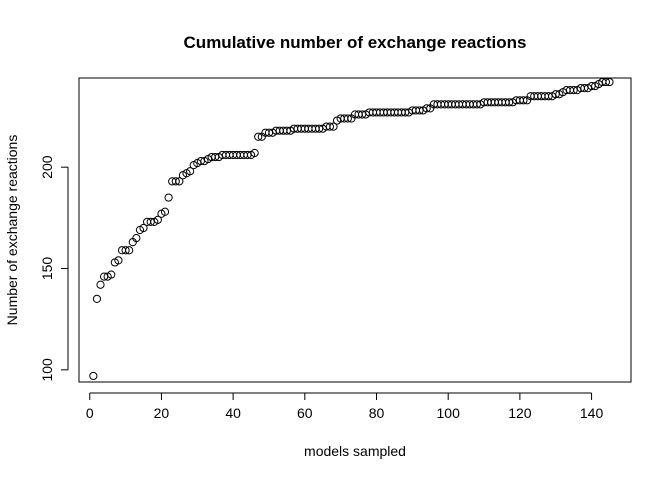  I want to click on x-tick-label: 0, so click(90, 413).